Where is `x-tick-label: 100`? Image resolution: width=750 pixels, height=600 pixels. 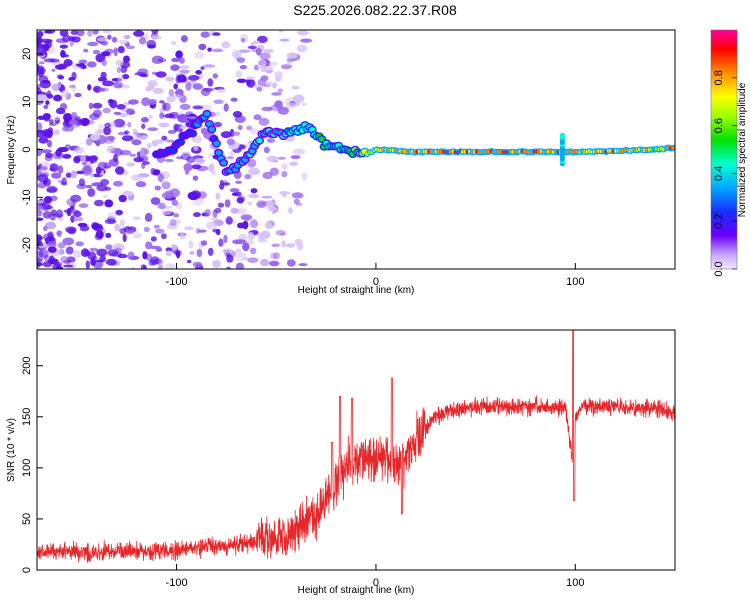
x-tick-label: 100 is located at coordinates (575, 583).